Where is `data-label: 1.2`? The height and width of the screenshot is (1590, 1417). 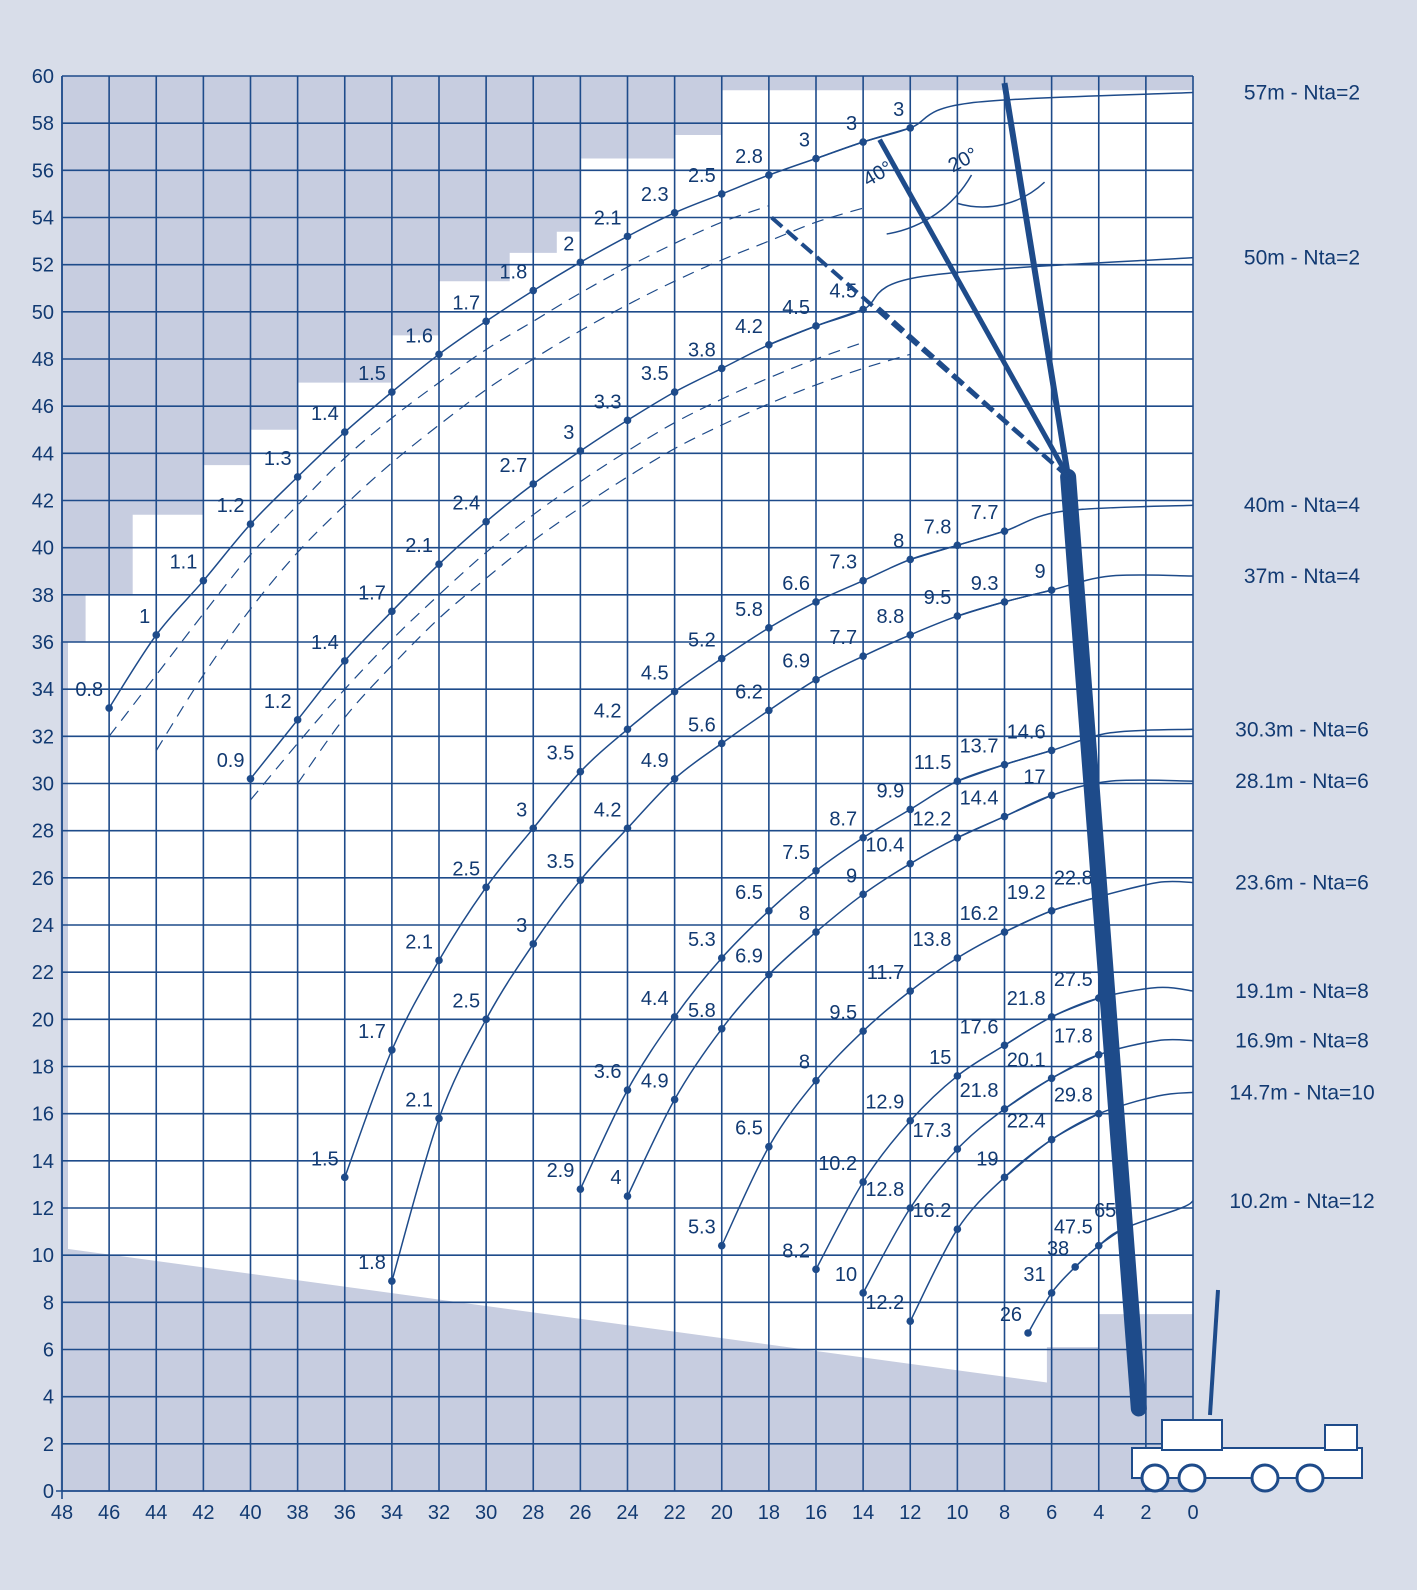
data-label: 1.2 is located at coordinates (278, 702).